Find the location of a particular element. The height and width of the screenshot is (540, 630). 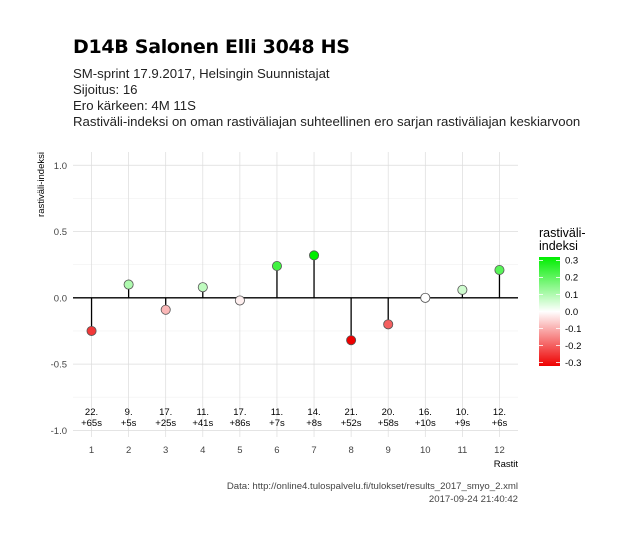

y-tick-label: 1.0 is located at coordinates (60, 166).